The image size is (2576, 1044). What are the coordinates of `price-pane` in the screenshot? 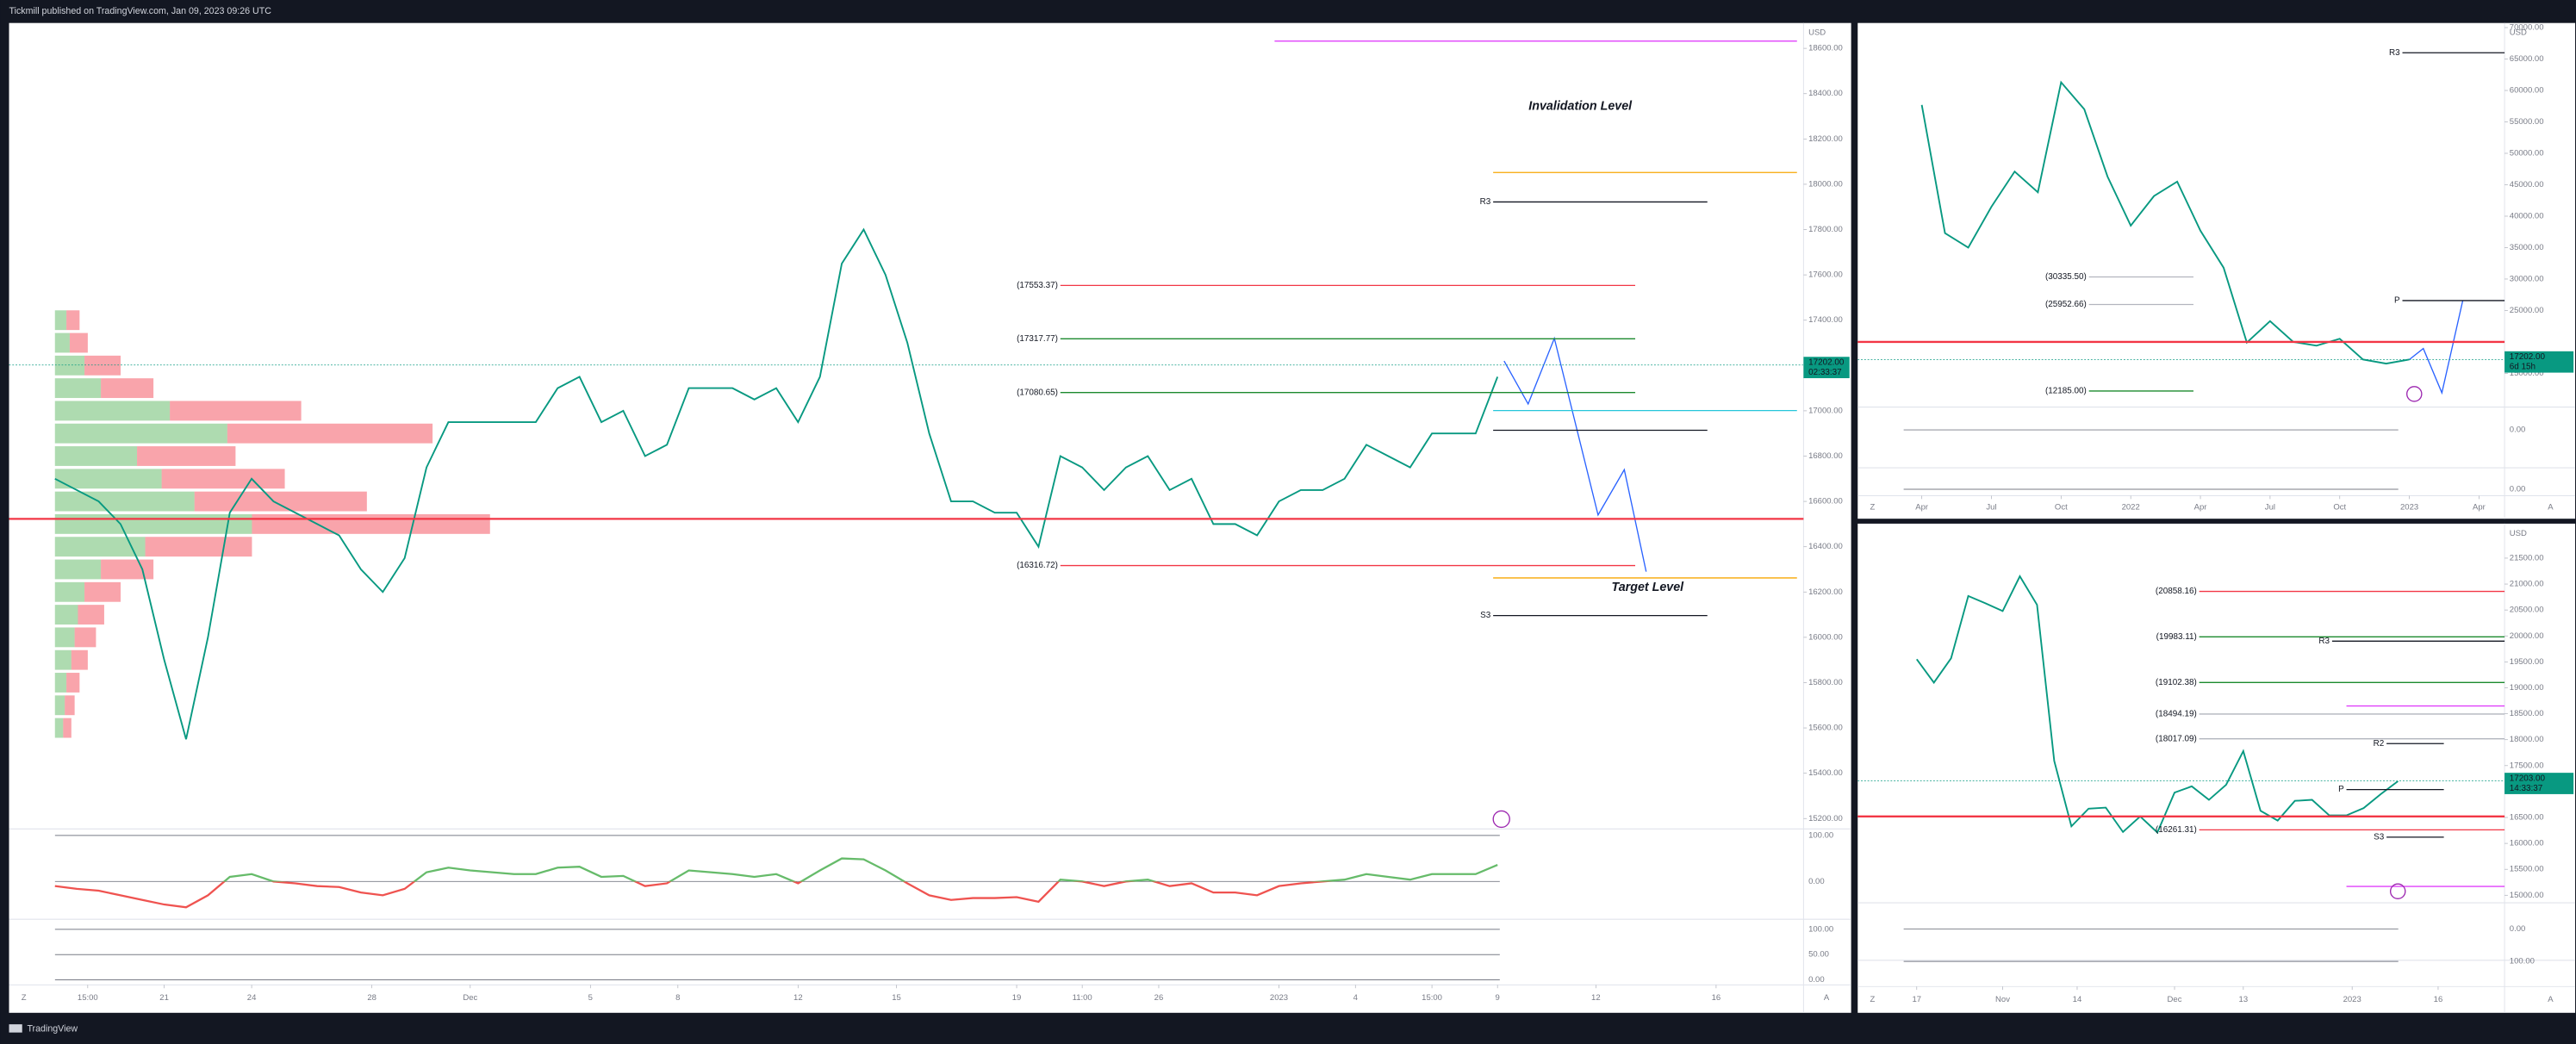 It's located at (2181, 705).